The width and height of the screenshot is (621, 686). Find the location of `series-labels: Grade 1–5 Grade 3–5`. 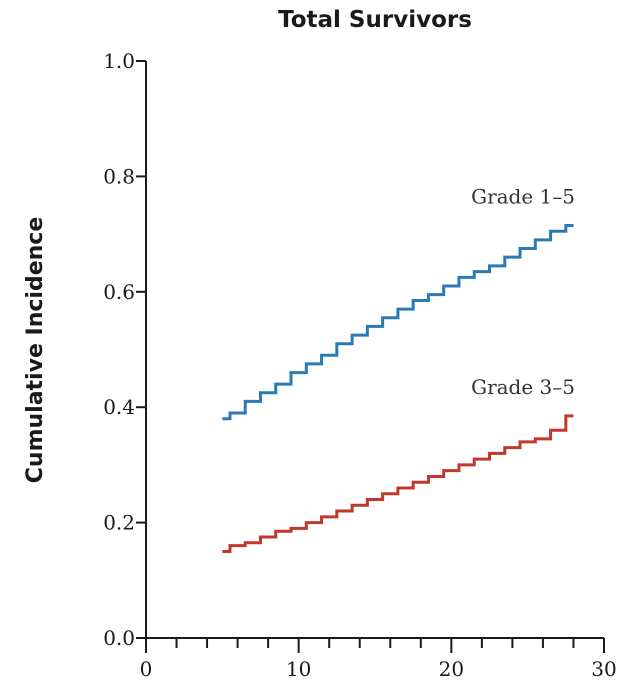

series-labels: Grade 1–5 Grade 3–5 is located at coordinates (523, 291).